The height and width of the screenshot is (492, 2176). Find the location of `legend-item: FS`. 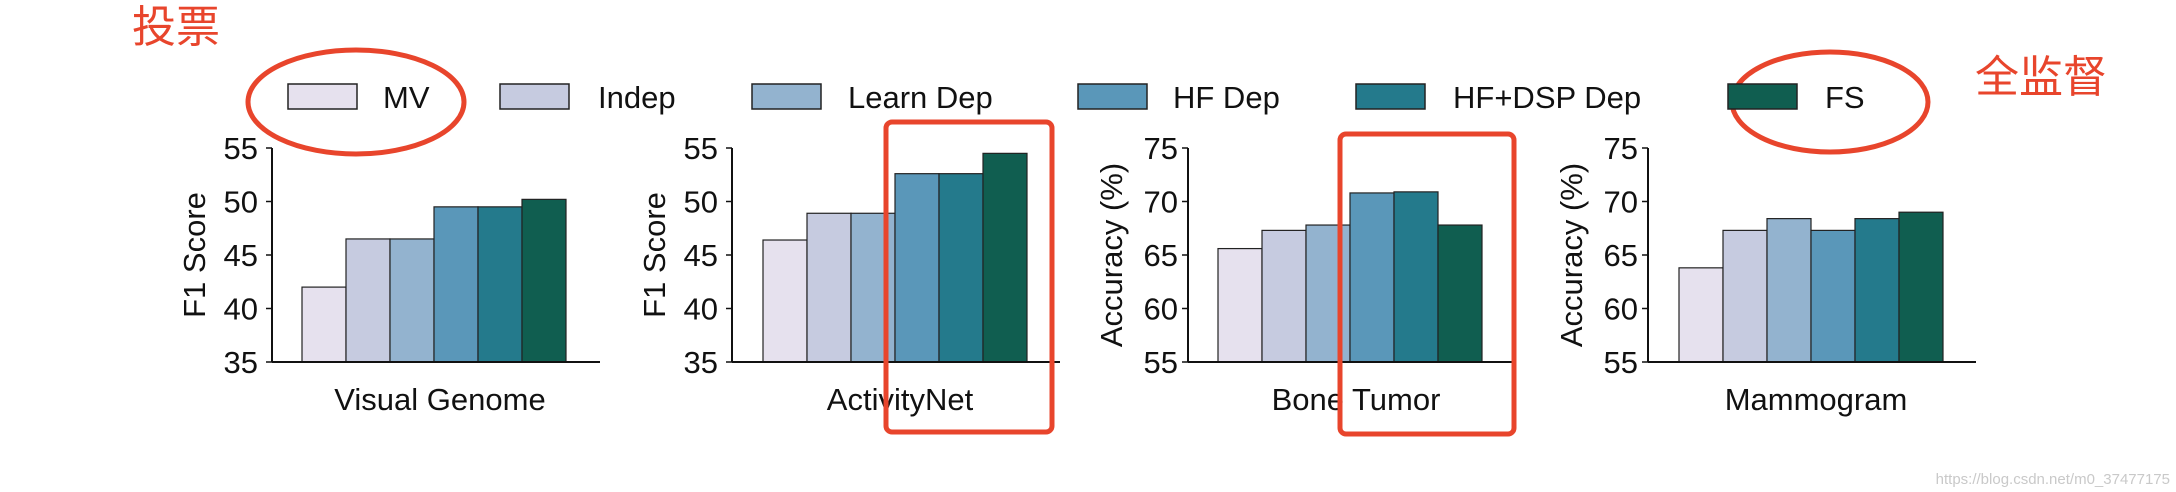

legend-item: FS is located at coordinates (1796, 97).